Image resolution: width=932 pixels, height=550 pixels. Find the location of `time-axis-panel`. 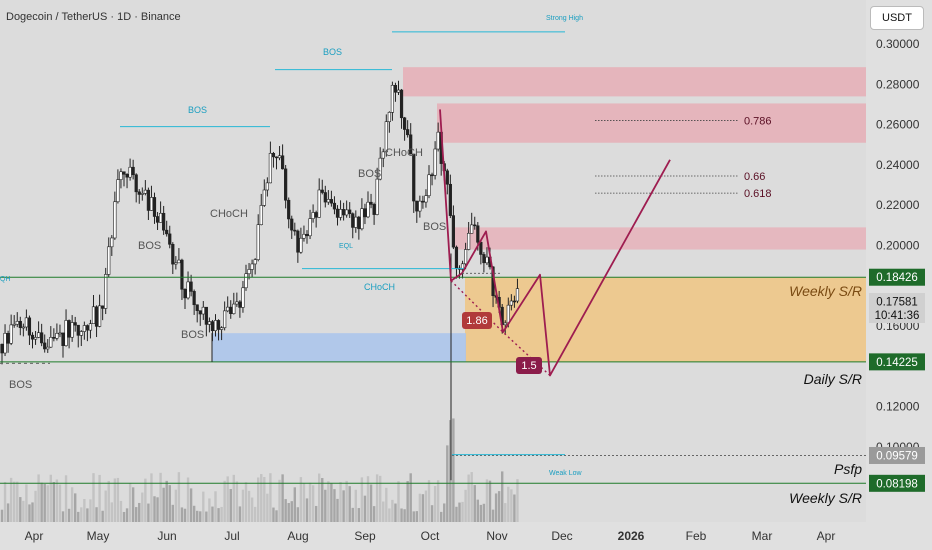

time-axis-panel is located at coordinates (433, 536).